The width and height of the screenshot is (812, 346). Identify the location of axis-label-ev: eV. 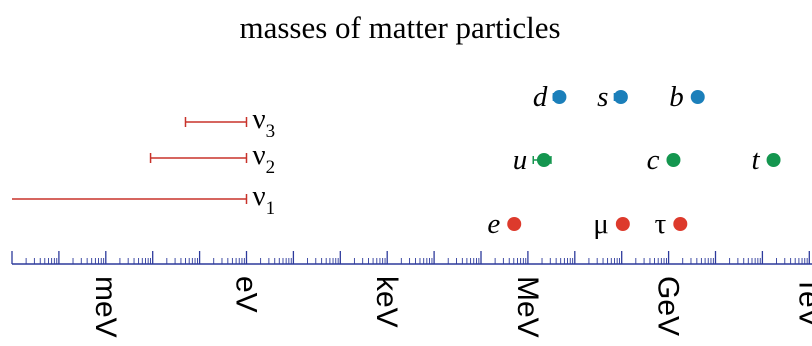
(246, 294).